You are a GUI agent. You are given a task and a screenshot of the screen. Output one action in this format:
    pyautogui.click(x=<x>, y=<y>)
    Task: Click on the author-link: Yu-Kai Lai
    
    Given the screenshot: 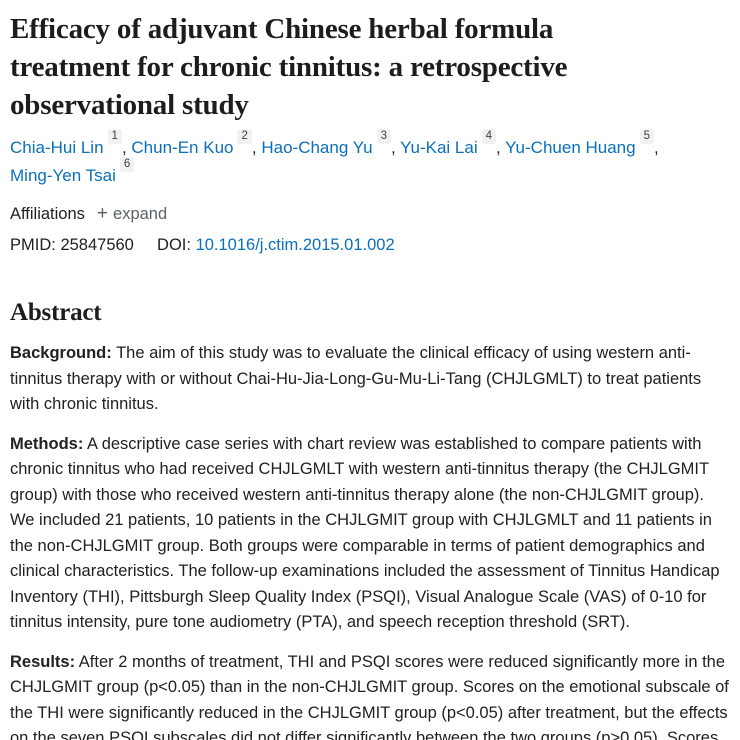 What is the action you would take?
    pyautogui.click(x=439, y=147)
    